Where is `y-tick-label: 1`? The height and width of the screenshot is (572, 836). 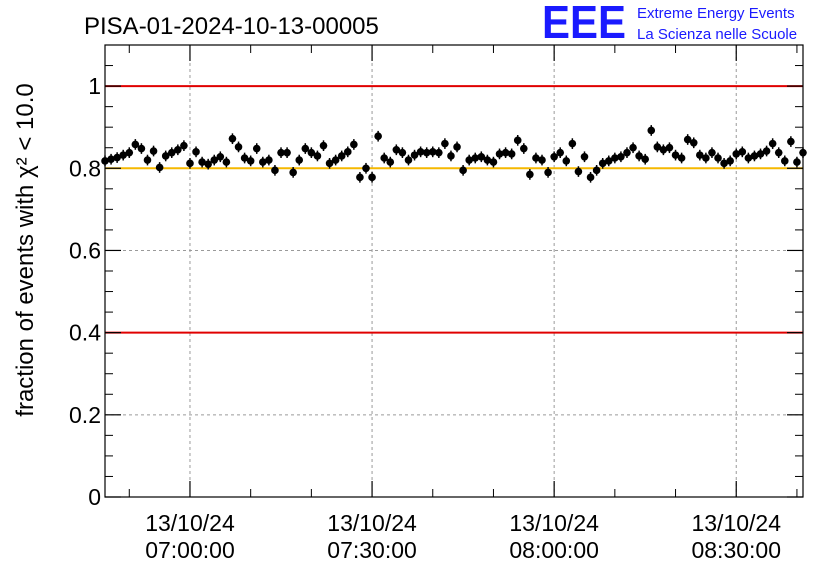
y-tick-label: 1 is located at coordinates (94, 86).